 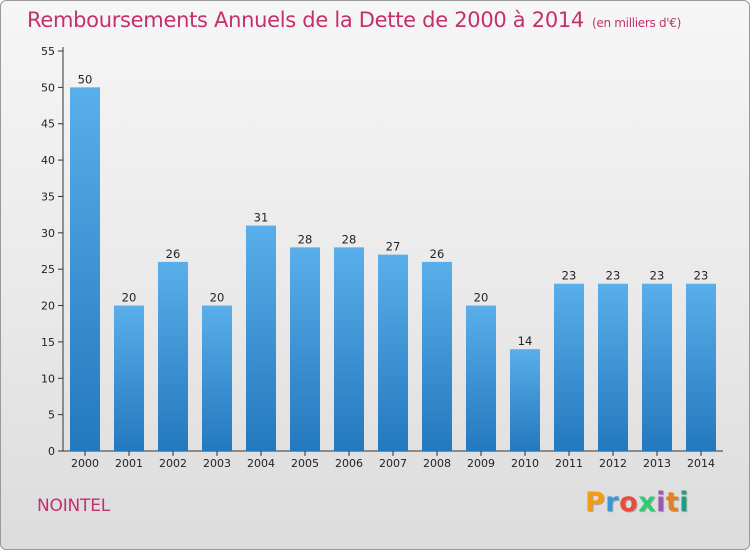 I want to click on x-tick-label-2009: 2009, so click(x=481, y=463).